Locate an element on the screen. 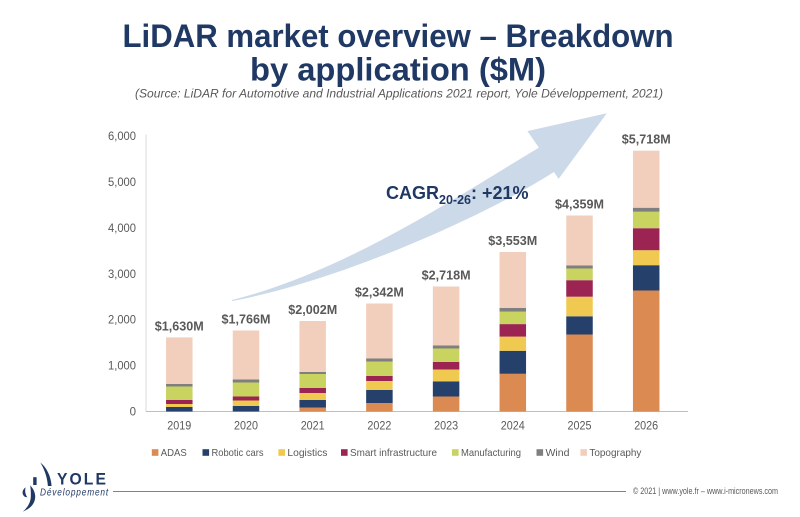  svg-text: Topography is located at coordinates (615, 453).